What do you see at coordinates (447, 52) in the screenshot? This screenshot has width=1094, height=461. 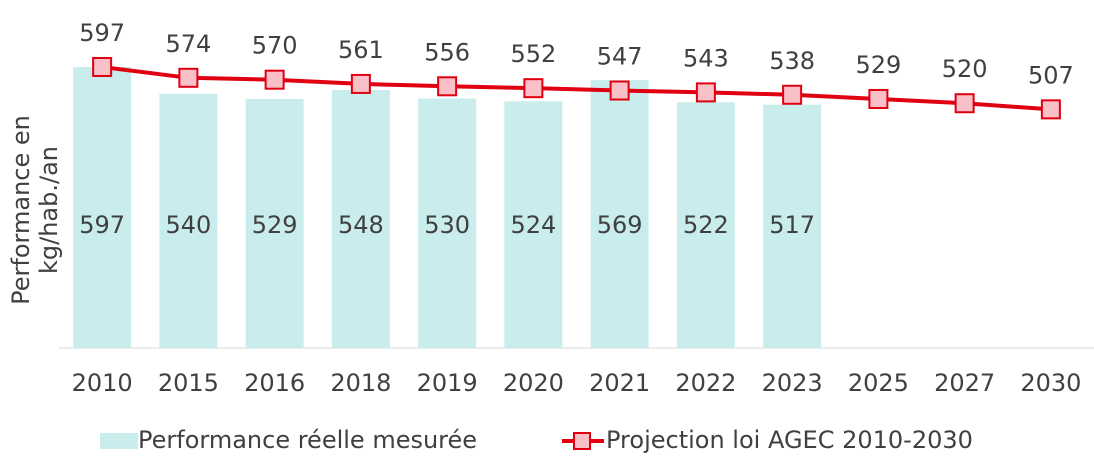 I see `line-value-label: 556` at bounding box center [447, 52].